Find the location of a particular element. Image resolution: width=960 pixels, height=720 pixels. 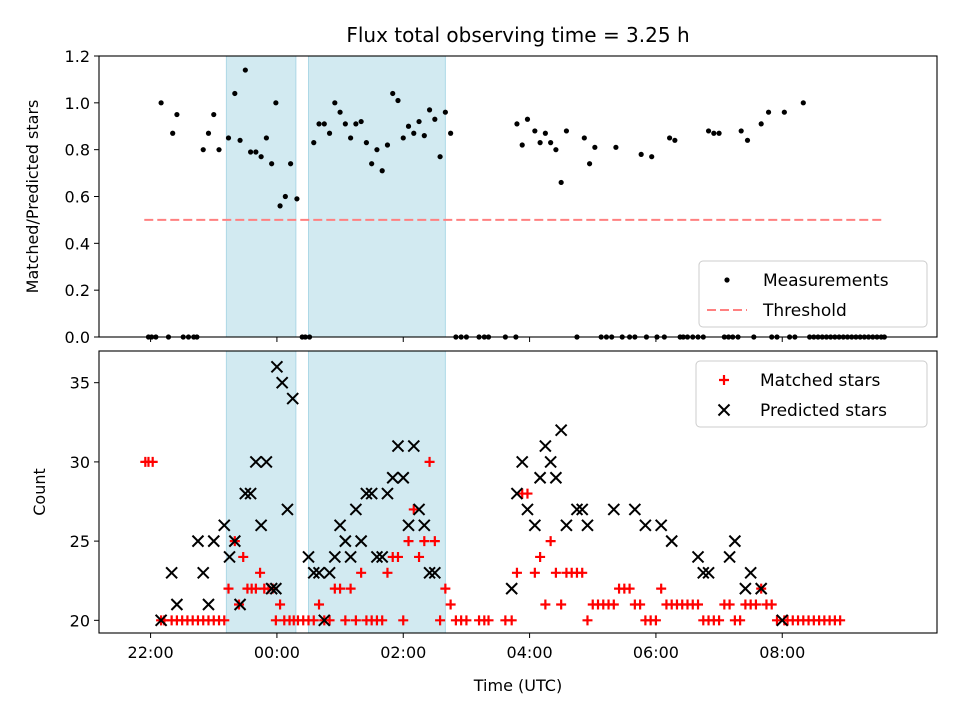

x-tick-label: 00:00 is located at coordinates (277, 652).